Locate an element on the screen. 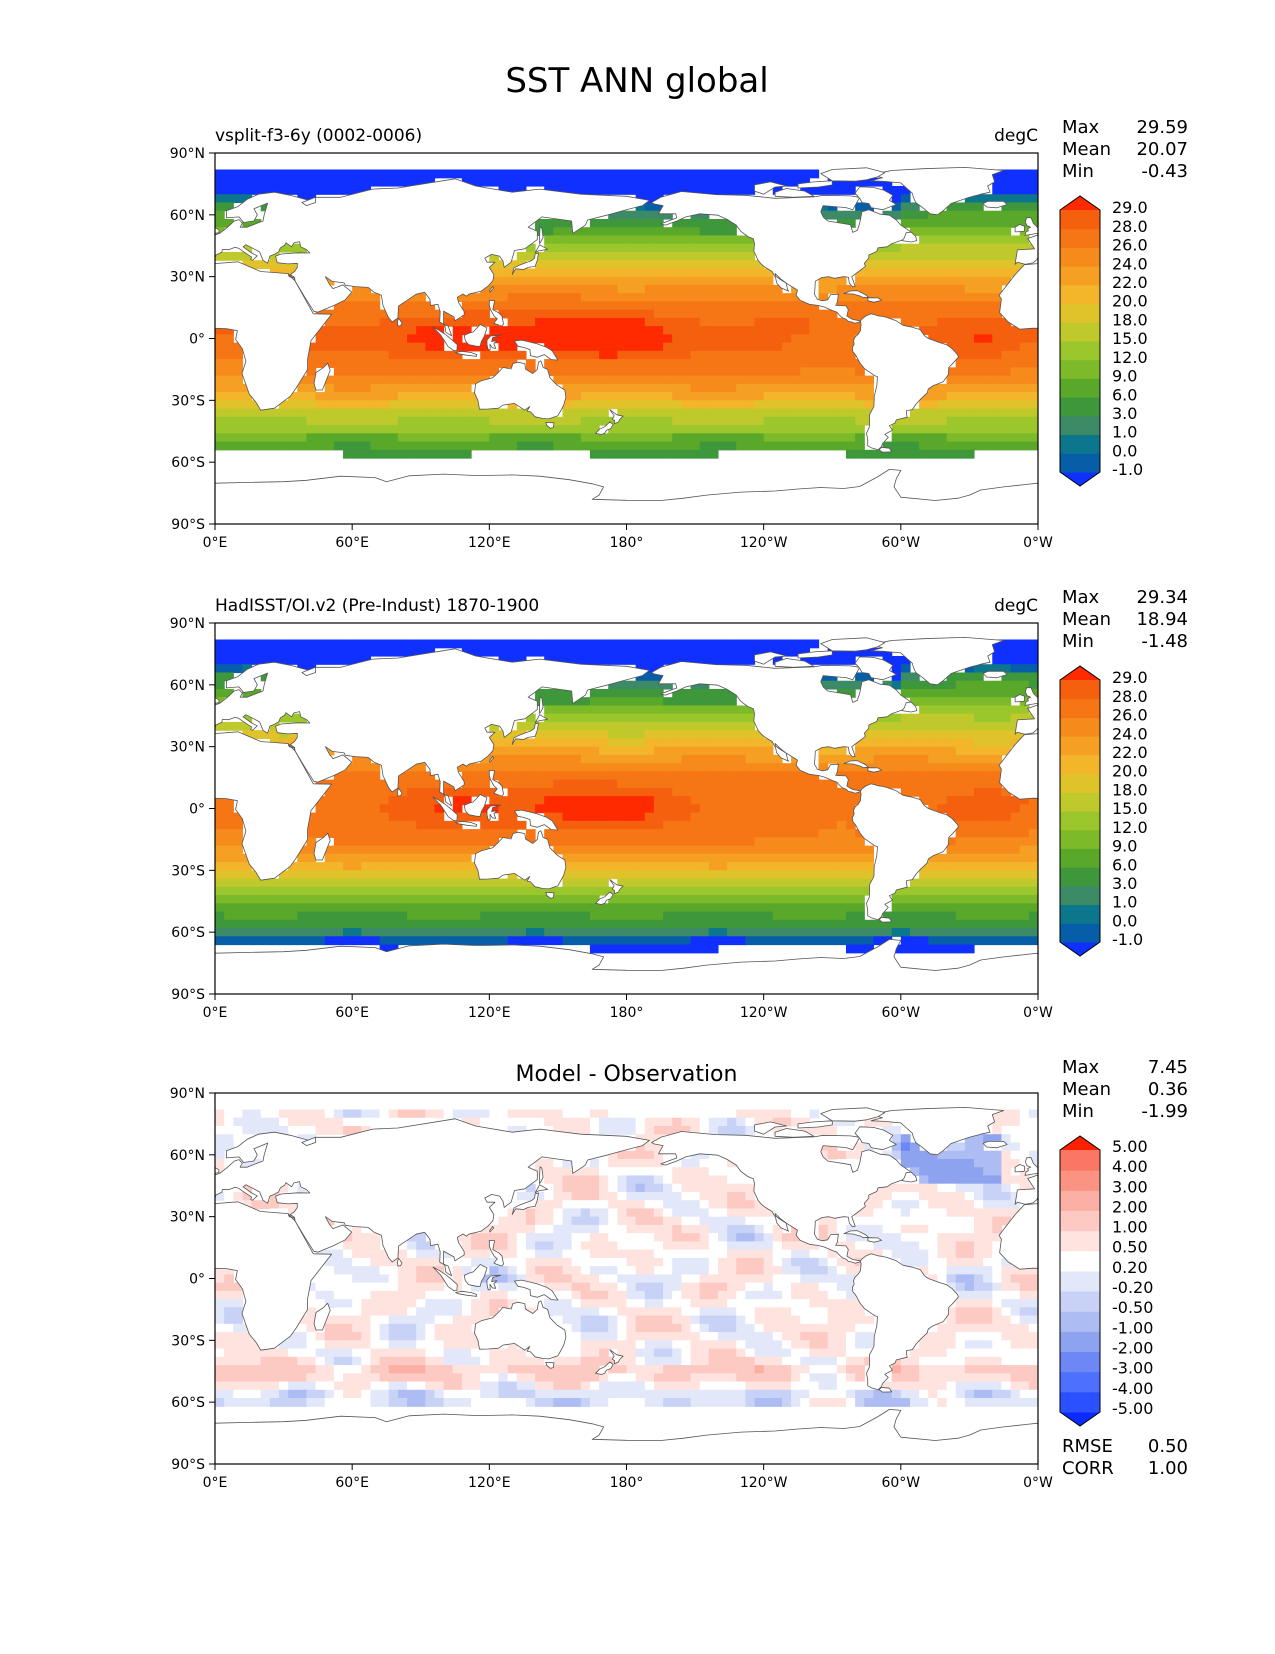 This screenshot has width=1275, height=1654. colorbar-bin is located at coordinates (1080, 801).